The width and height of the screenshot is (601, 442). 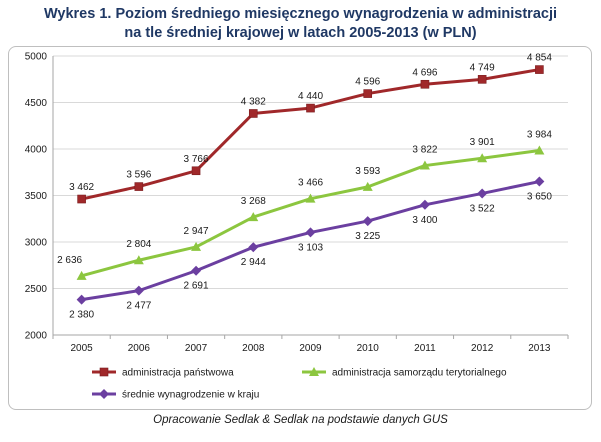 What do you see at coordinates (419, 373) in the screenshot?
I see `legend-label: administracja samorządu terytorialnego` at bounding box center [419, 373].